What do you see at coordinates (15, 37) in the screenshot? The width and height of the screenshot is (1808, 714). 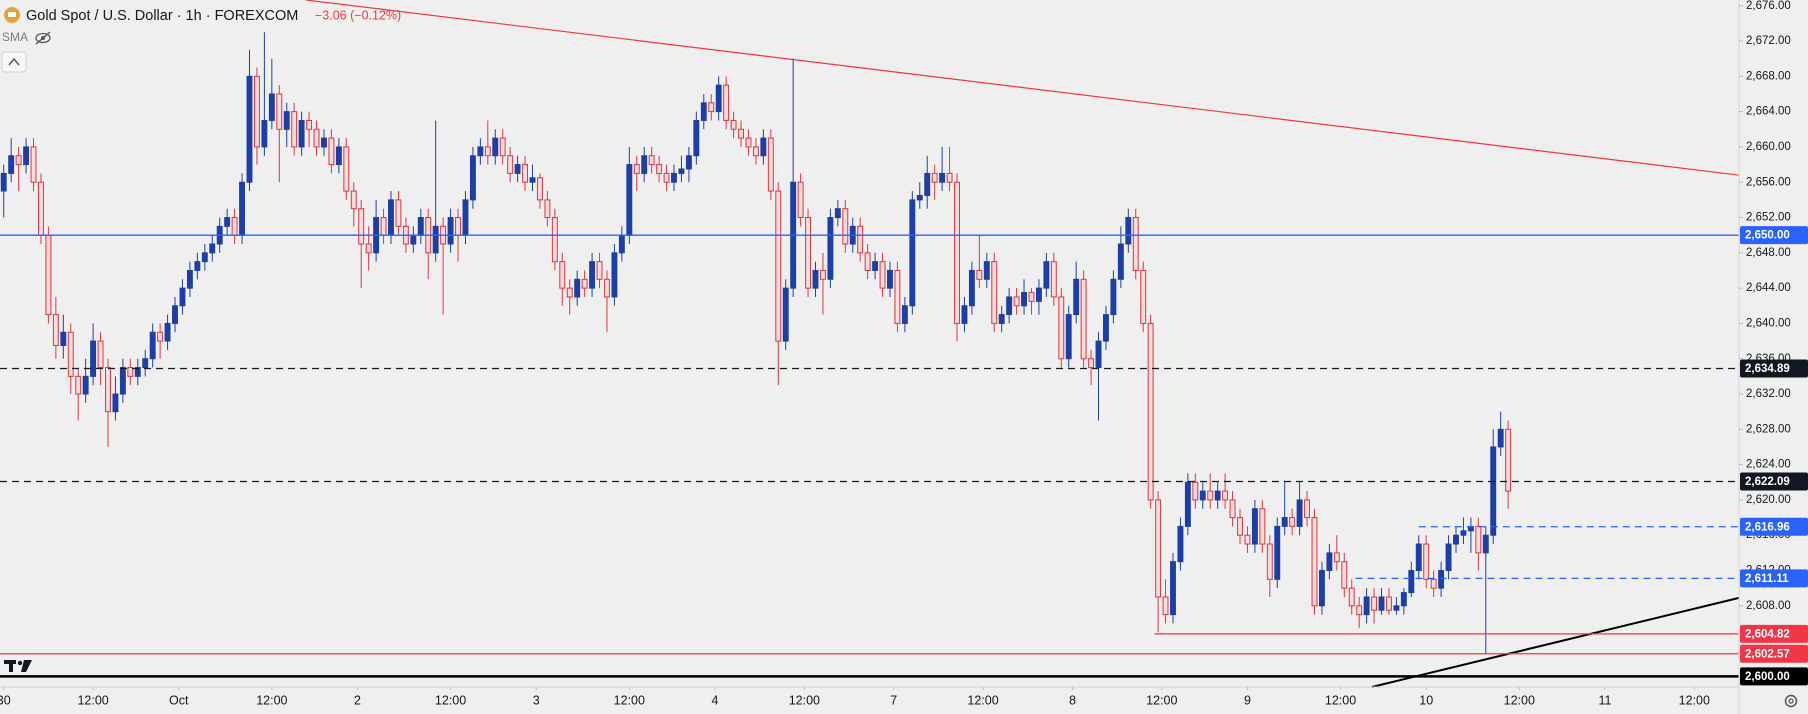 I see `indicator-label: SMA` at bounding box center [15, 37].